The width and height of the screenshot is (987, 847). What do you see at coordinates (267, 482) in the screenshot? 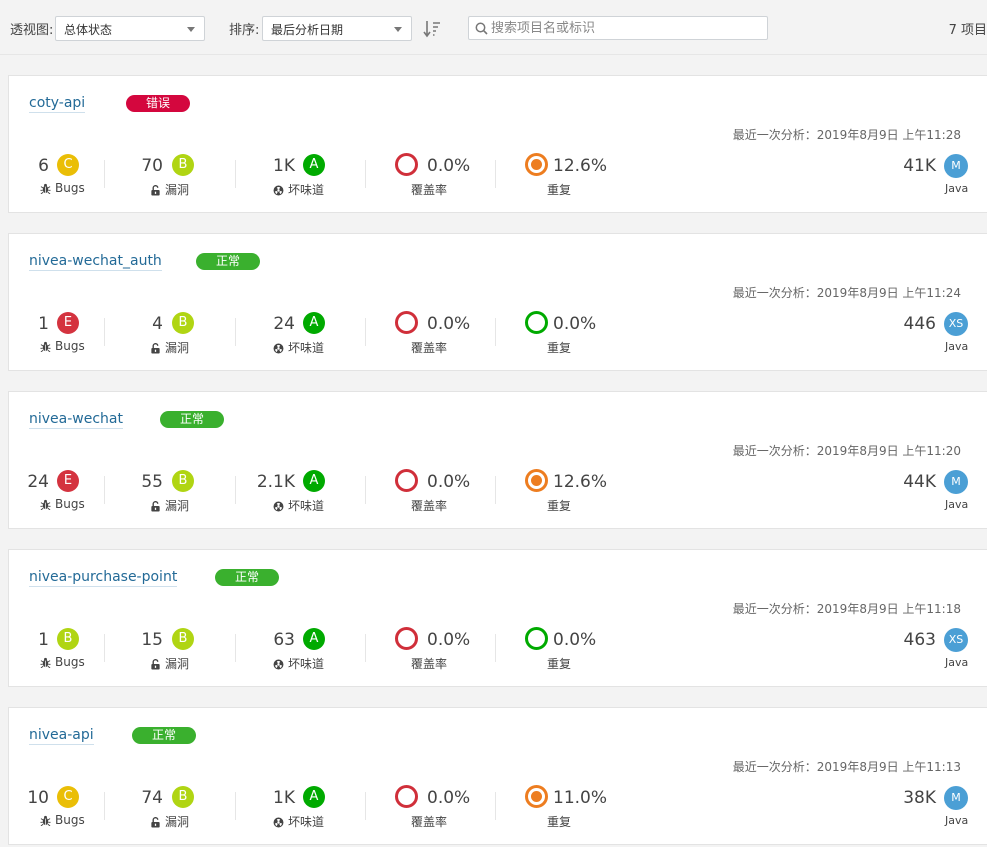
I see `code-smells-metric: 2.1K` at bounding box center [267, 482].